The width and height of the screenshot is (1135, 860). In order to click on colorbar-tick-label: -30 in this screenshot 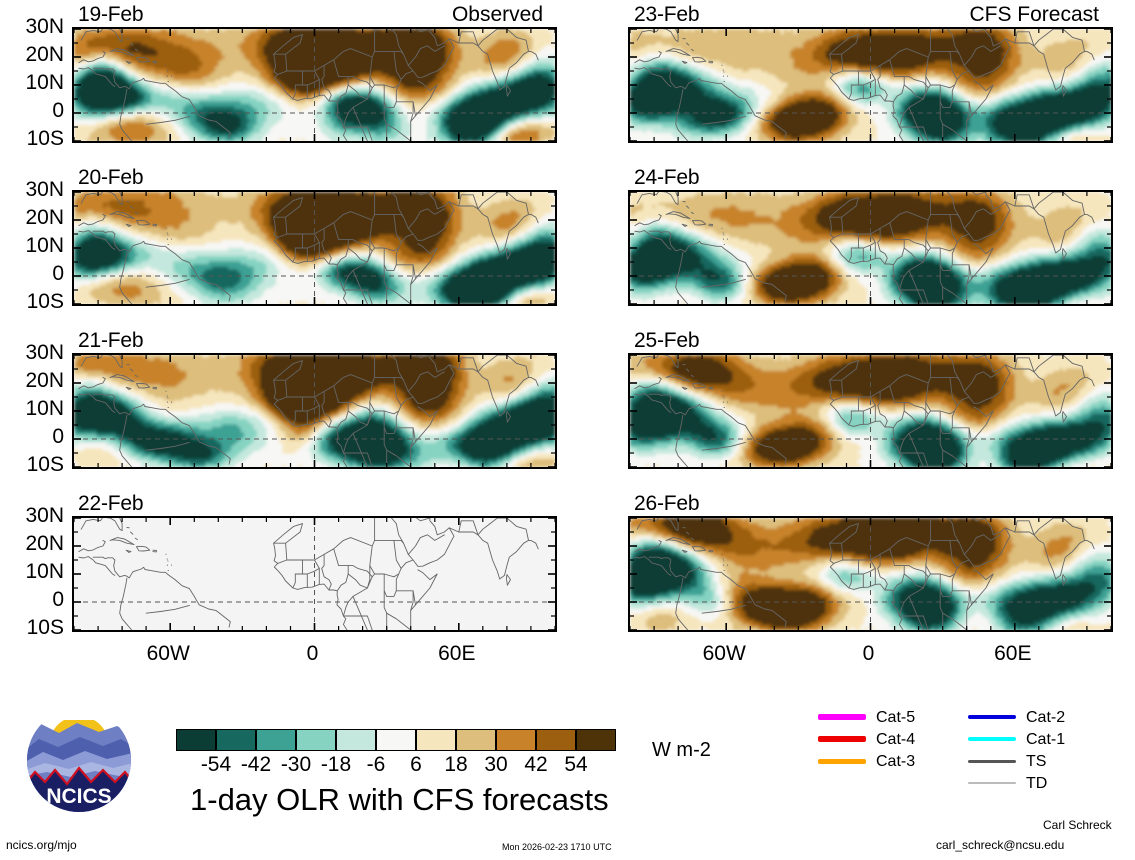, I will do `click(296, 765)`.